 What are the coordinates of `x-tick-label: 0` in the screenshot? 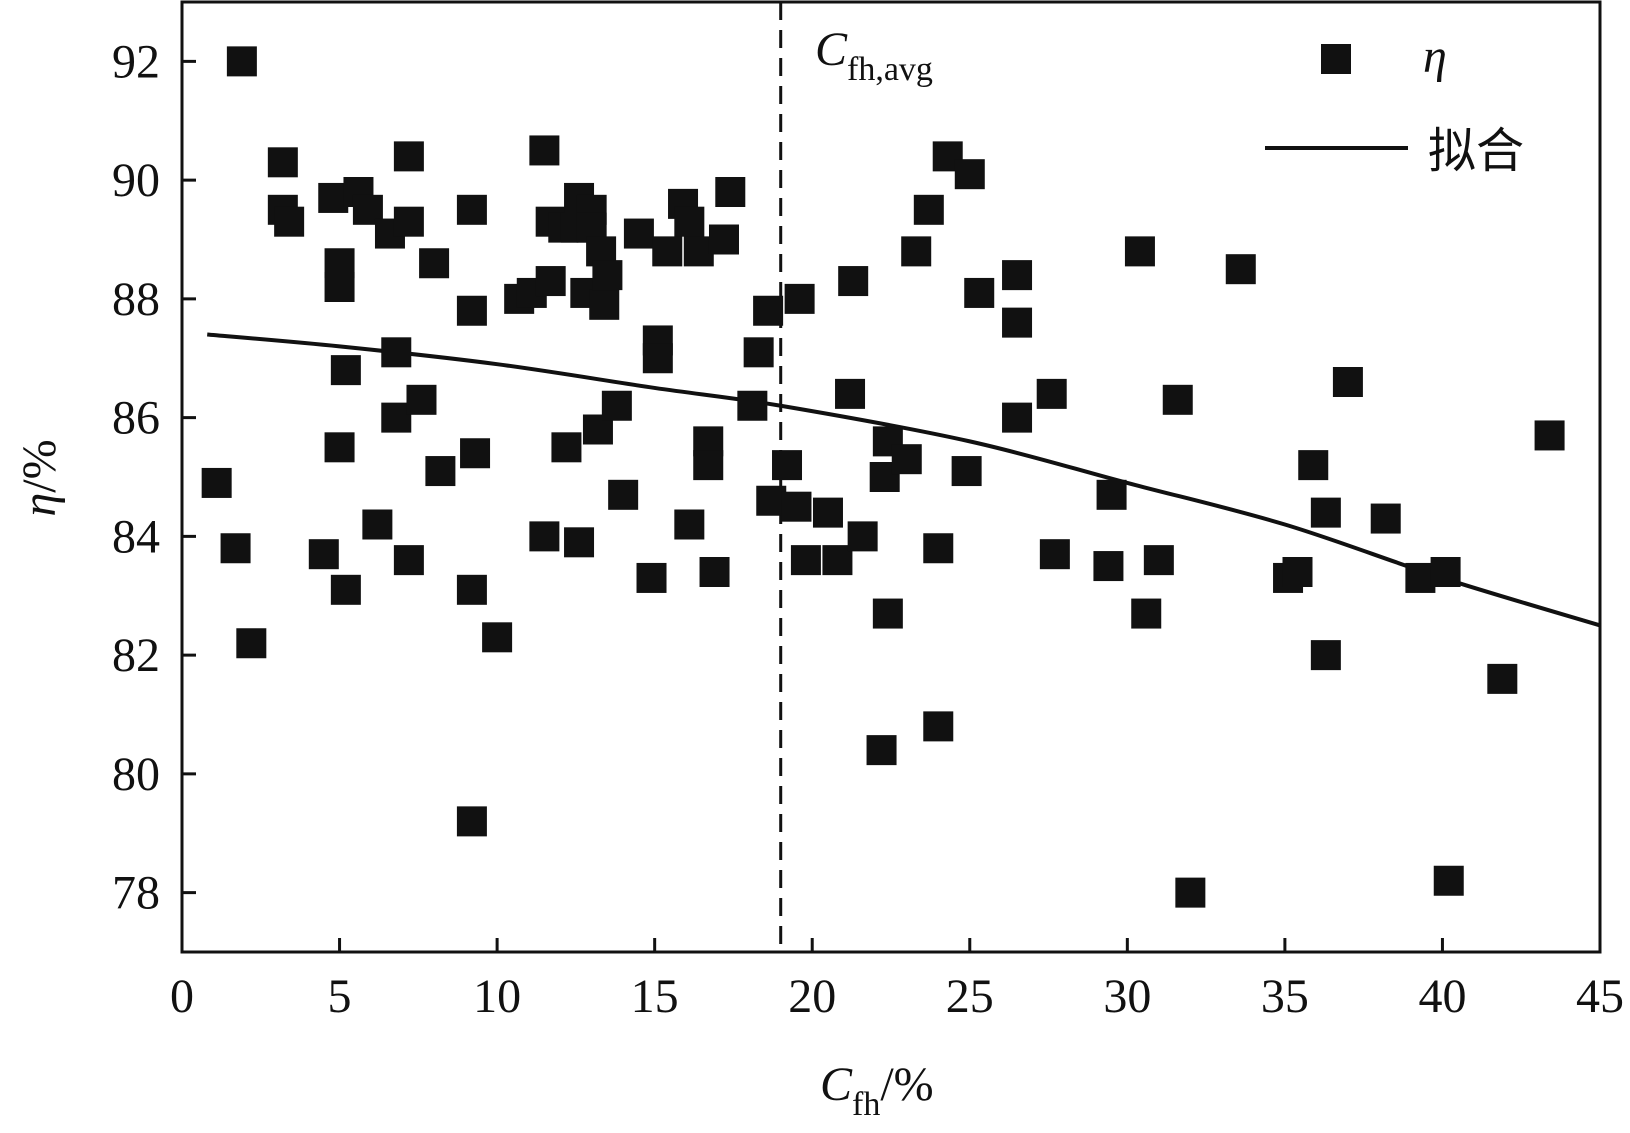 It's located at (182, 996).